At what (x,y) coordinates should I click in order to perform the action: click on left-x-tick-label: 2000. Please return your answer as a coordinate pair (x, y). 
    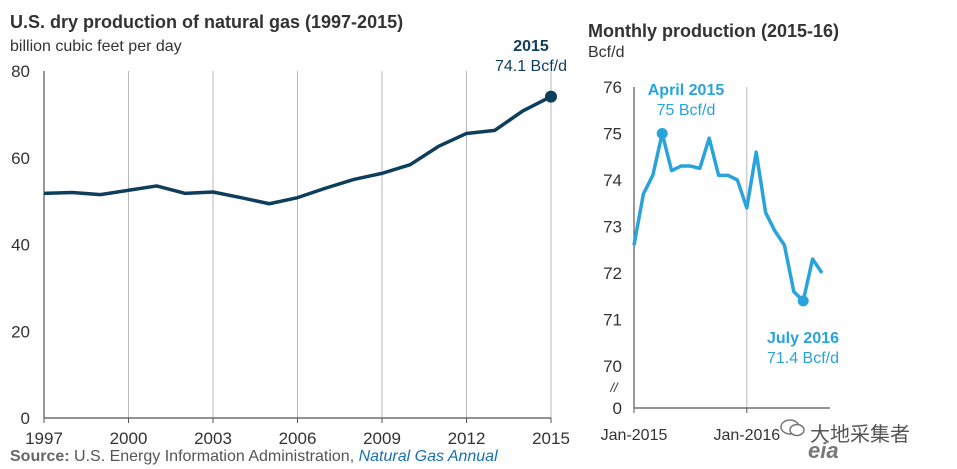
    Looking at the image, I should click on (129, 438).